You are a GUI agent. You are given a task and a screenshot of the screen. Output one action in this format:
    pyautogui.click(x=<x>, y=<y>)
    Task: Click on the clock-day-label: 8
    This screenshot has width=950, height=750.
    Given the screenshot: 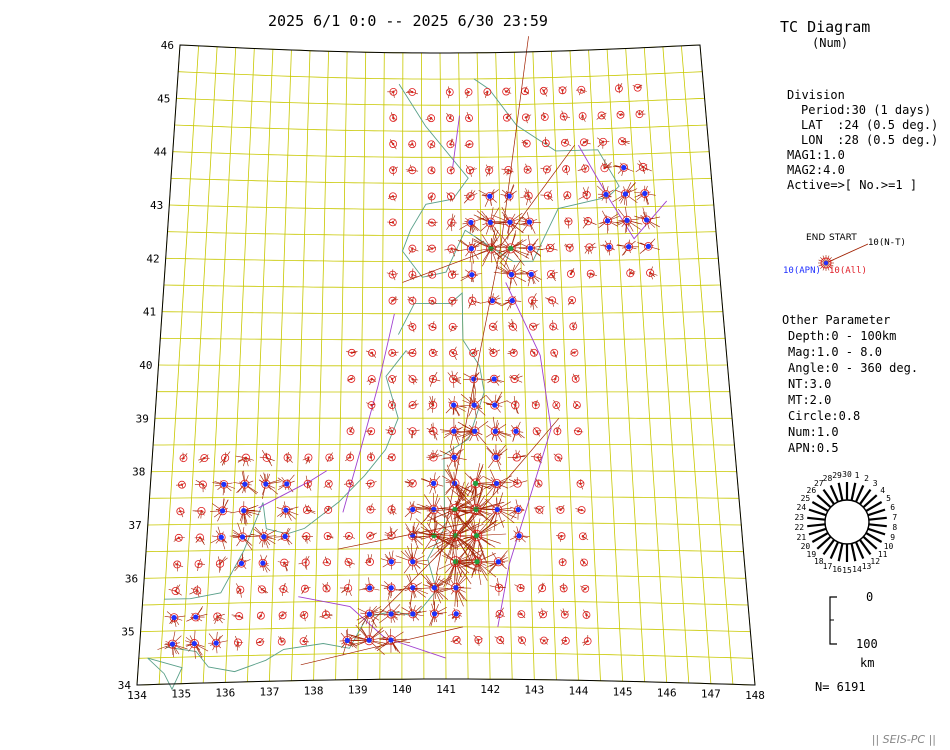 What is the action you would take?
    pyautogui.click(x=894, y=527)
    